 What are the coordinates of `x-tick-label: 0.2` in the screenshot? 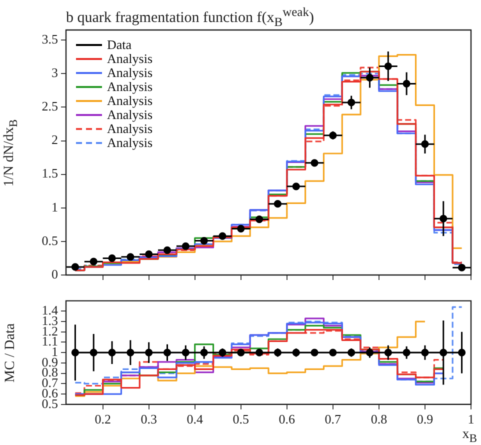 It's located at (102, 419).